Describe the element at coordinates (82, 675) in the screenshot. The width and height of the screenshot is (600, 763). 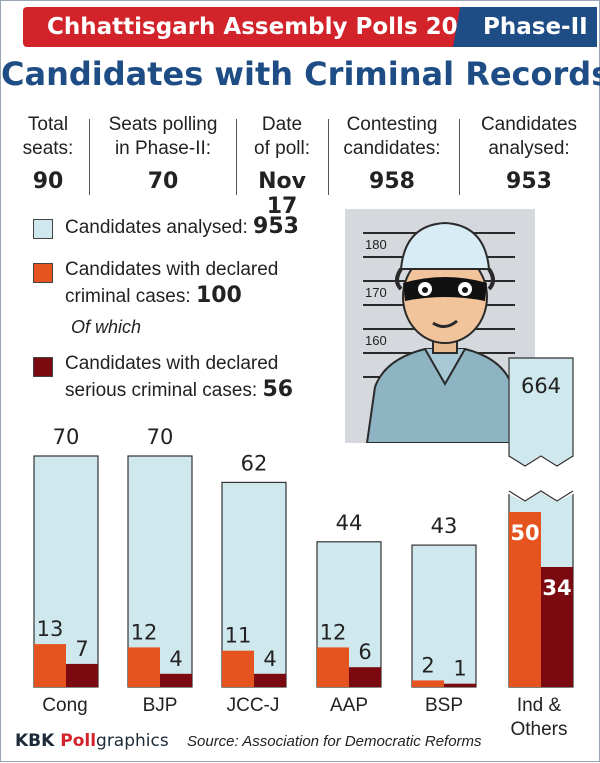
I see `bar-serious-cong` at that location.